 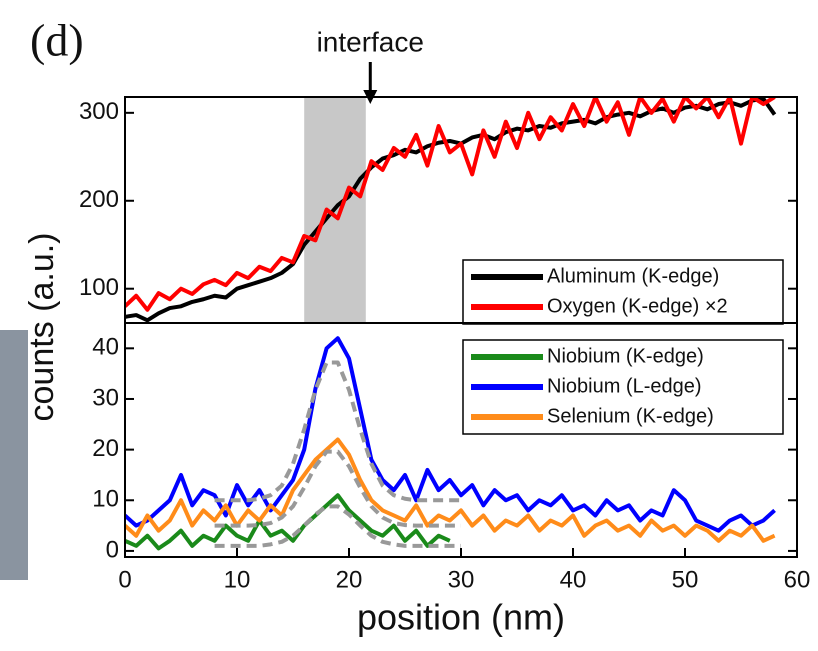 What do you see at coordinates (624, 386) in the screenshot?
I see `legend-label: Niobium (L-edge)` at bounding box center [624, 386].